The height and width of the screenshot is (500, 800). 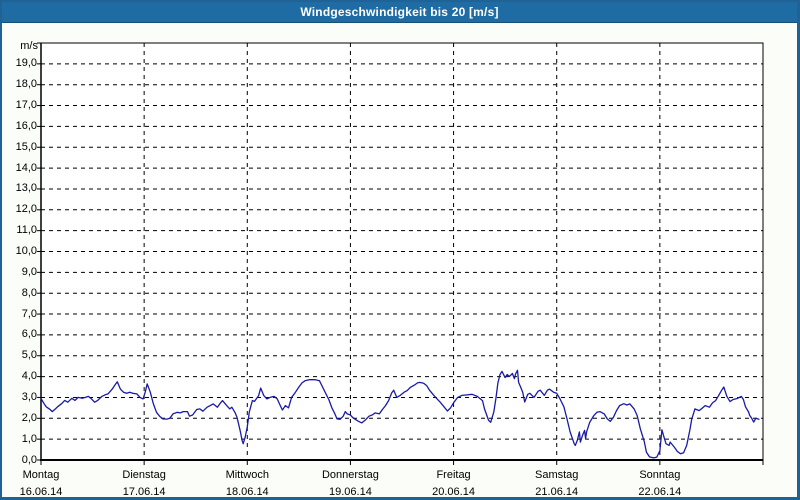 What do you see at coordinates (144, 475) in the screenshot?
I see `x-axis-day-label: Dienstag` at bounding box center [144, 475].